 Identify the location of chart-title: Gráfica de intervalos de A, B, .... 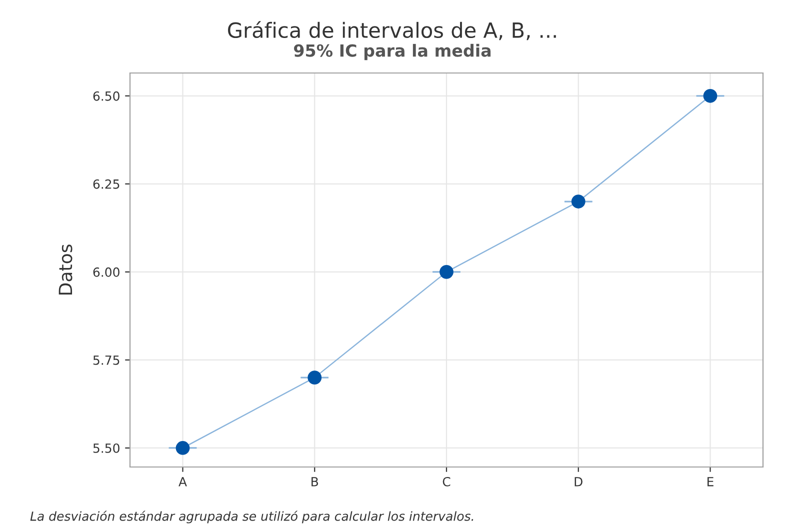
(392, 30).